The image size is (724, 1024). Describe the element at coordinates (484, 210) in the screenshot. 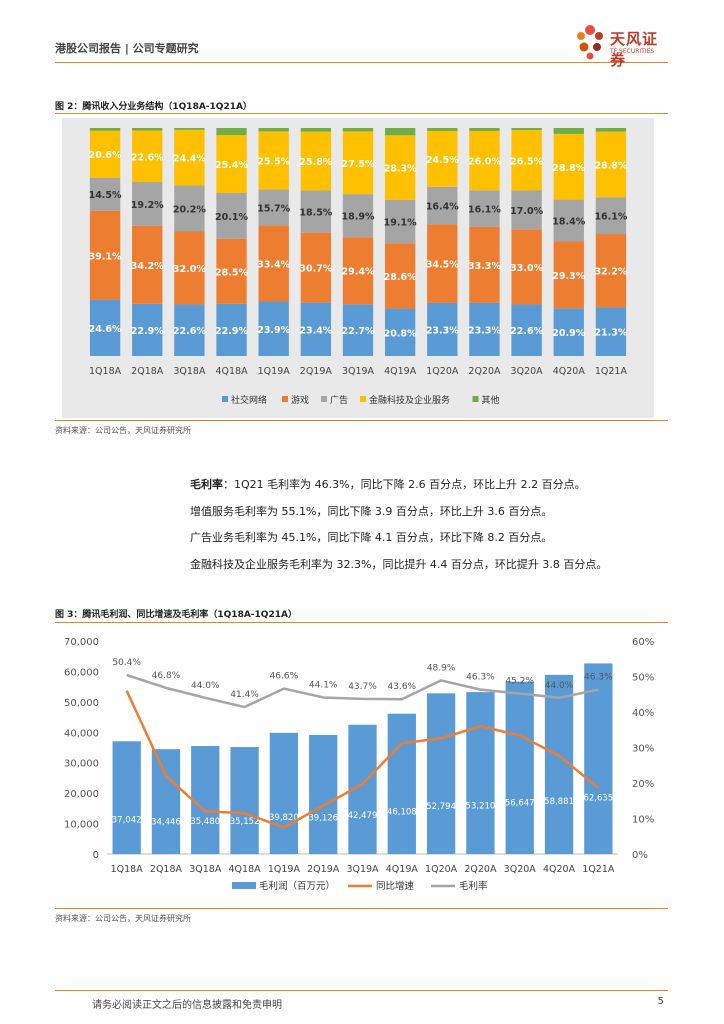

I see `data-label: 16.1%` at that location.